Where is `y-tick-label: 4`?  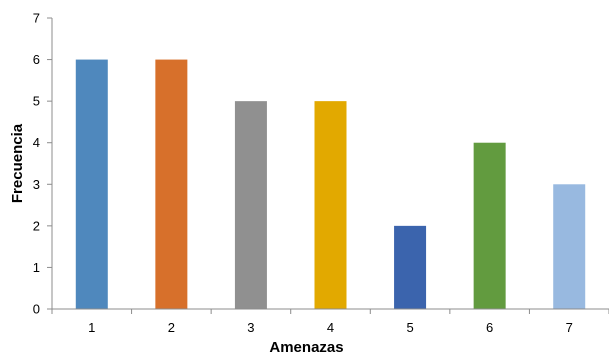 y-tick-label: 4 is located at coordinates (36, 142).